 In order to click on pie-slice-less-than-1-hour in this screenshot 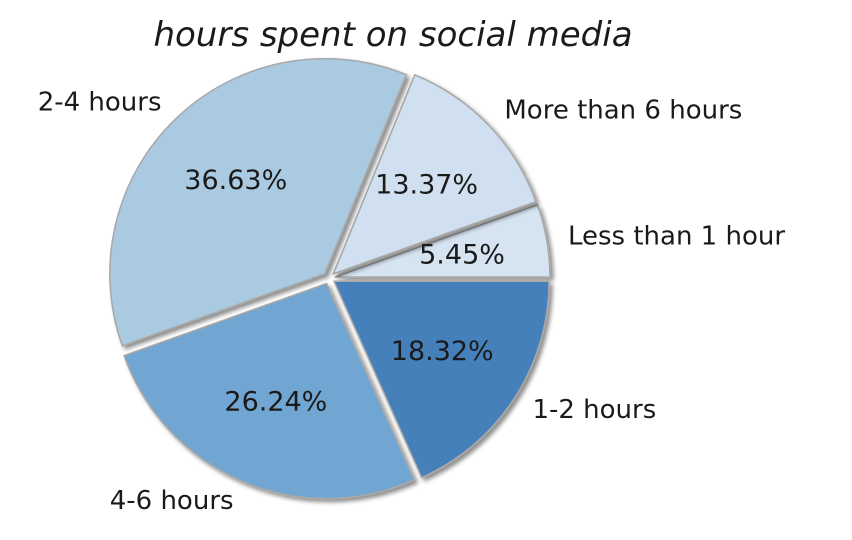, I will do `click(442, 240)`.